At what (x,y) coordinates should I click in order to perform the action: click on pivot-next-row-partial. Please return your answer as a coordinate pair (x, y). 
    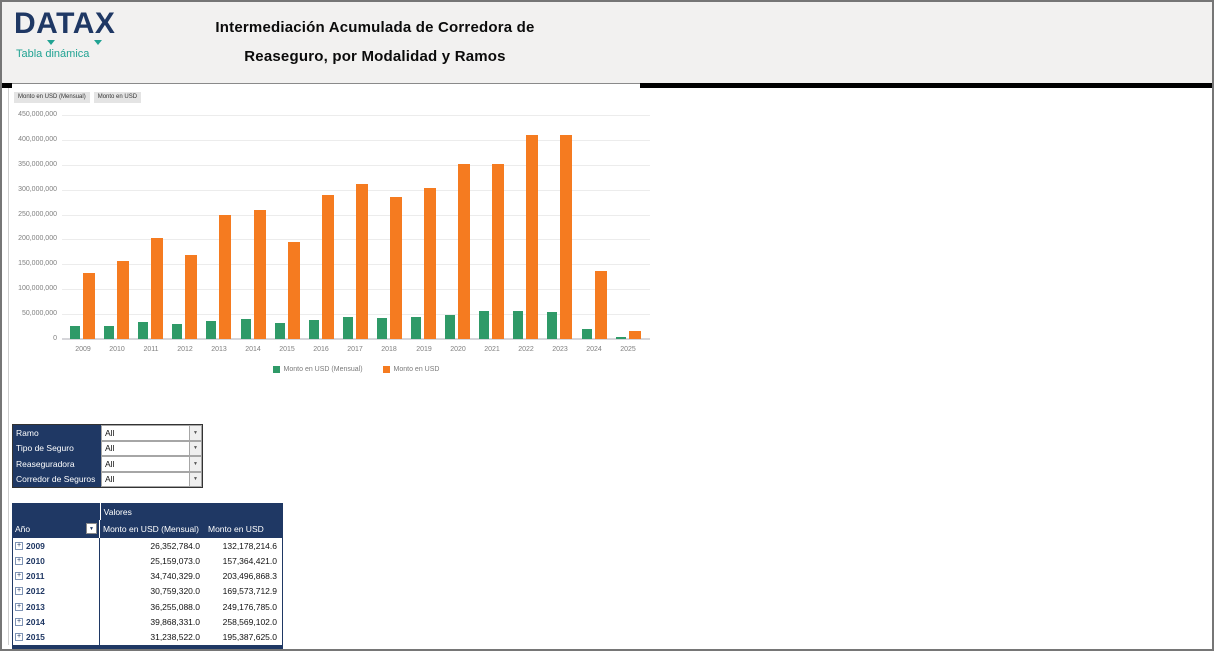
    Looking at the image, I should click on (147, 647).